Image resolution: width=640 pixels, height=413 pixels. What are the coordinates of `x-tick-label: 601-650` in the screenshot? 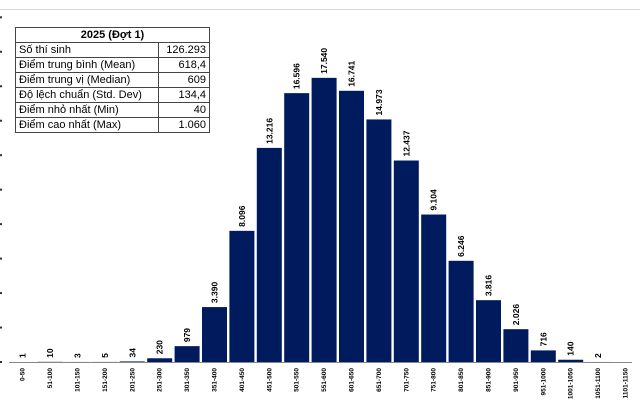 It's located at (352, 380).